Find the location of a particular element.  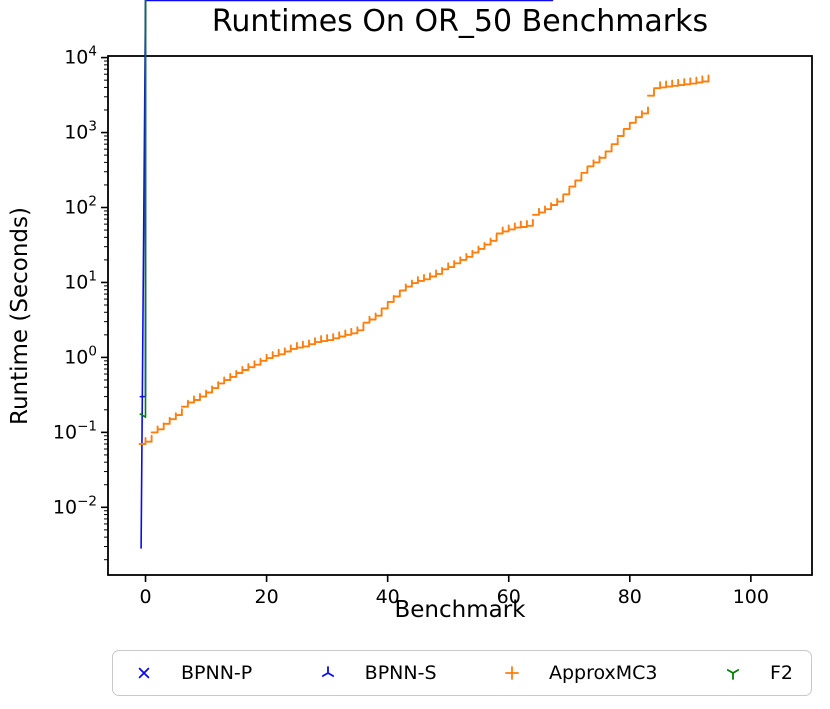

y-tick-label: 10³ is located at coordinates (80, 131).